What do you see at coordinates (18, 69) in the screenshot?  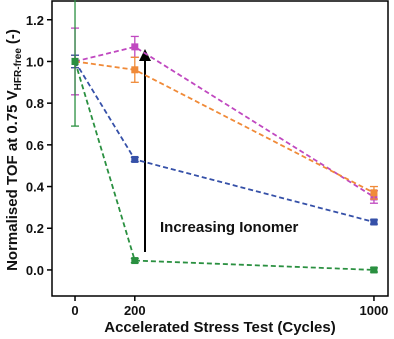 I see `y-label-sub: HFR-free` at bounding box center [18, 69].